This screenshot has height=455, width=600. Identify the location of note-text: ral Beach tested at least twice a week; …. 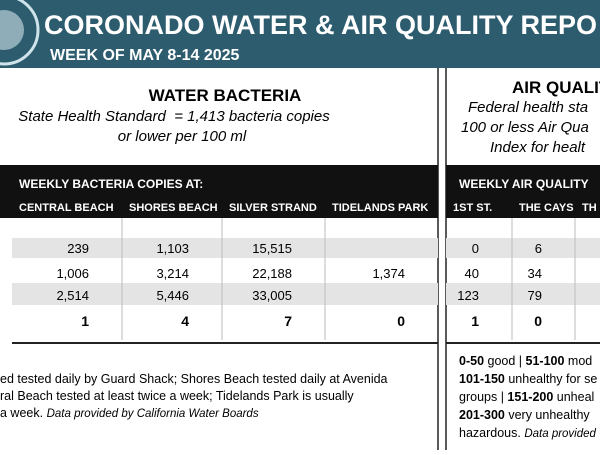
(177, 396).